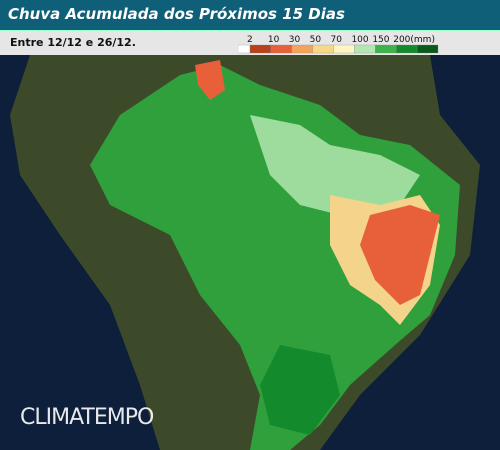 The height and width of the screenshot is (450, 500). I want to click on legend-label: 100, so click(359, 40).